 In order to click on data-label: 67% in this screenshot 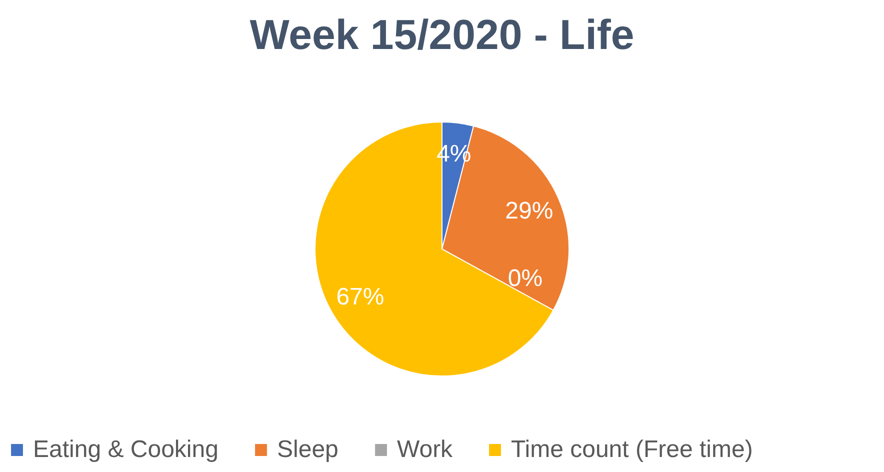, I will do `click(360, 296)`.